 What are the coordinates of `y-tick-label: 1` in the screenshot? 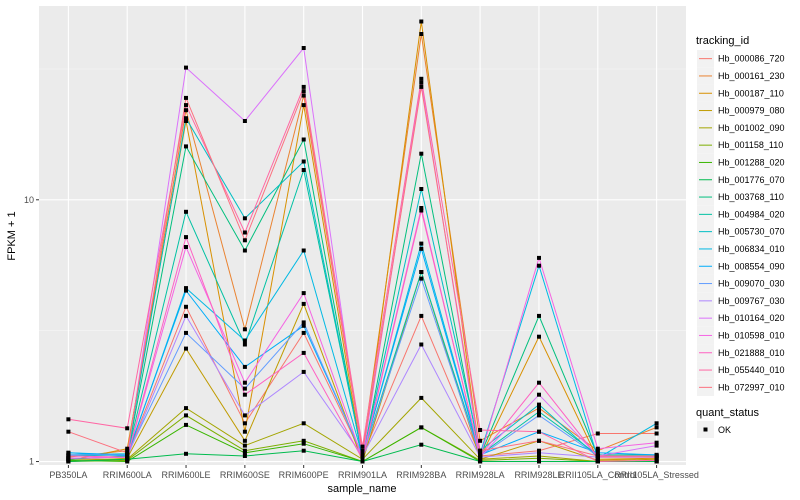 It's located at (31, 462).